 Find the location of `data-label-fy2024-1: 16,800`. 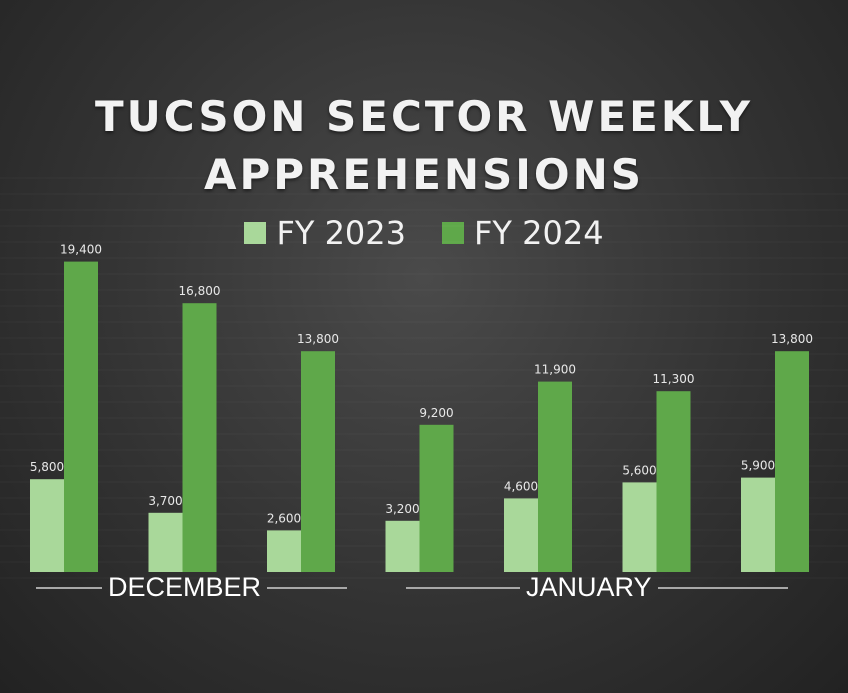

data-label-fy2024-1: 16,800 is located at coordinates (200, 291).